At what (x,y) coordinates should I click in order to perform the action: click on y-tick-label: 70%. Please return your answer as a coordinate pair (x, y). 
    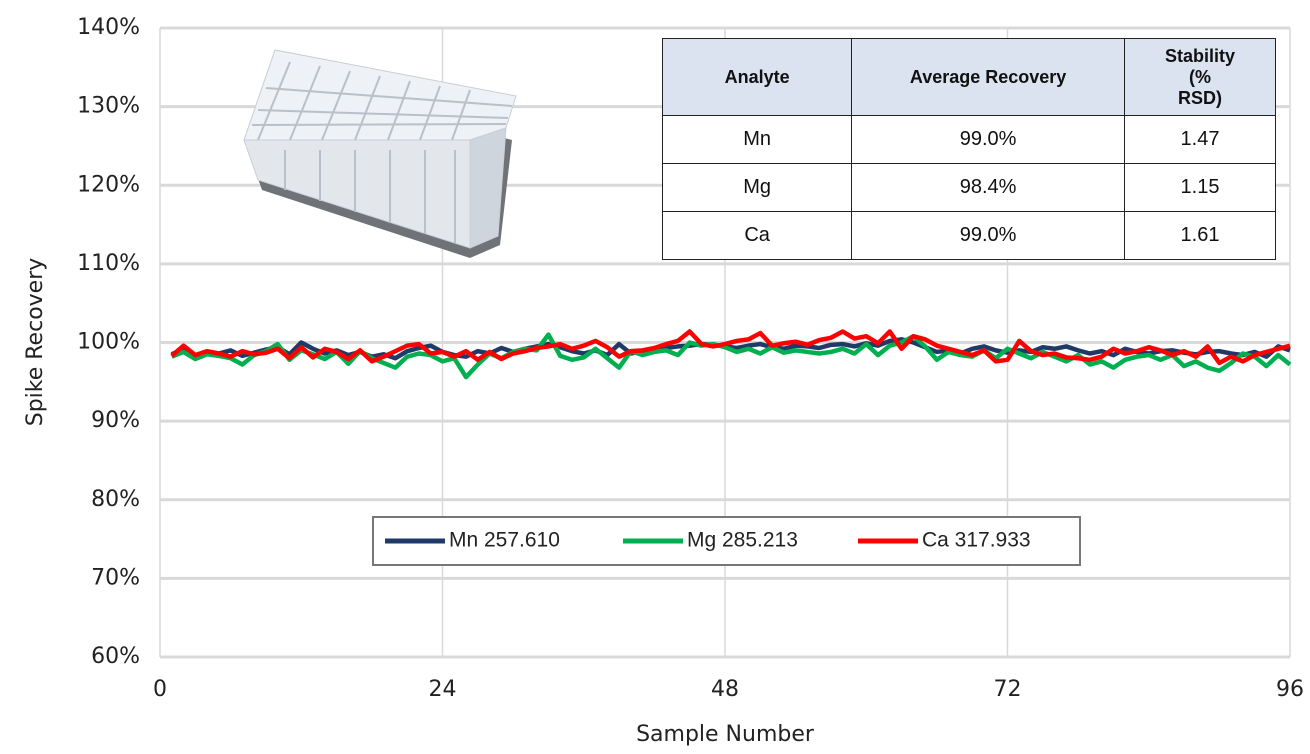
    Looking at the image, I should click on (115, 577).